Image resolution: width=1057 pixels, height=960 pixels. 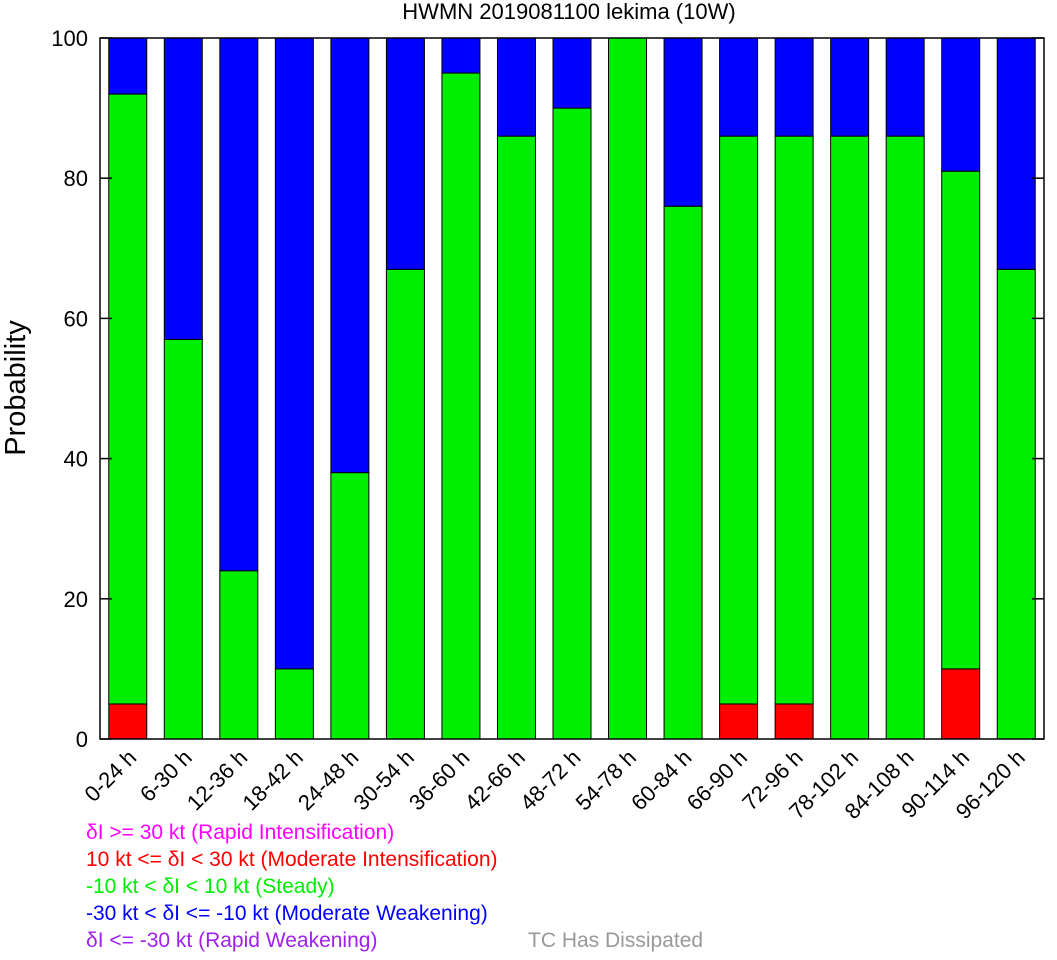 What do you see at coordinates (111, 776) in the screenshot?
I see `x-tick-label: 0-24 h` at bounding box center [111, 776].